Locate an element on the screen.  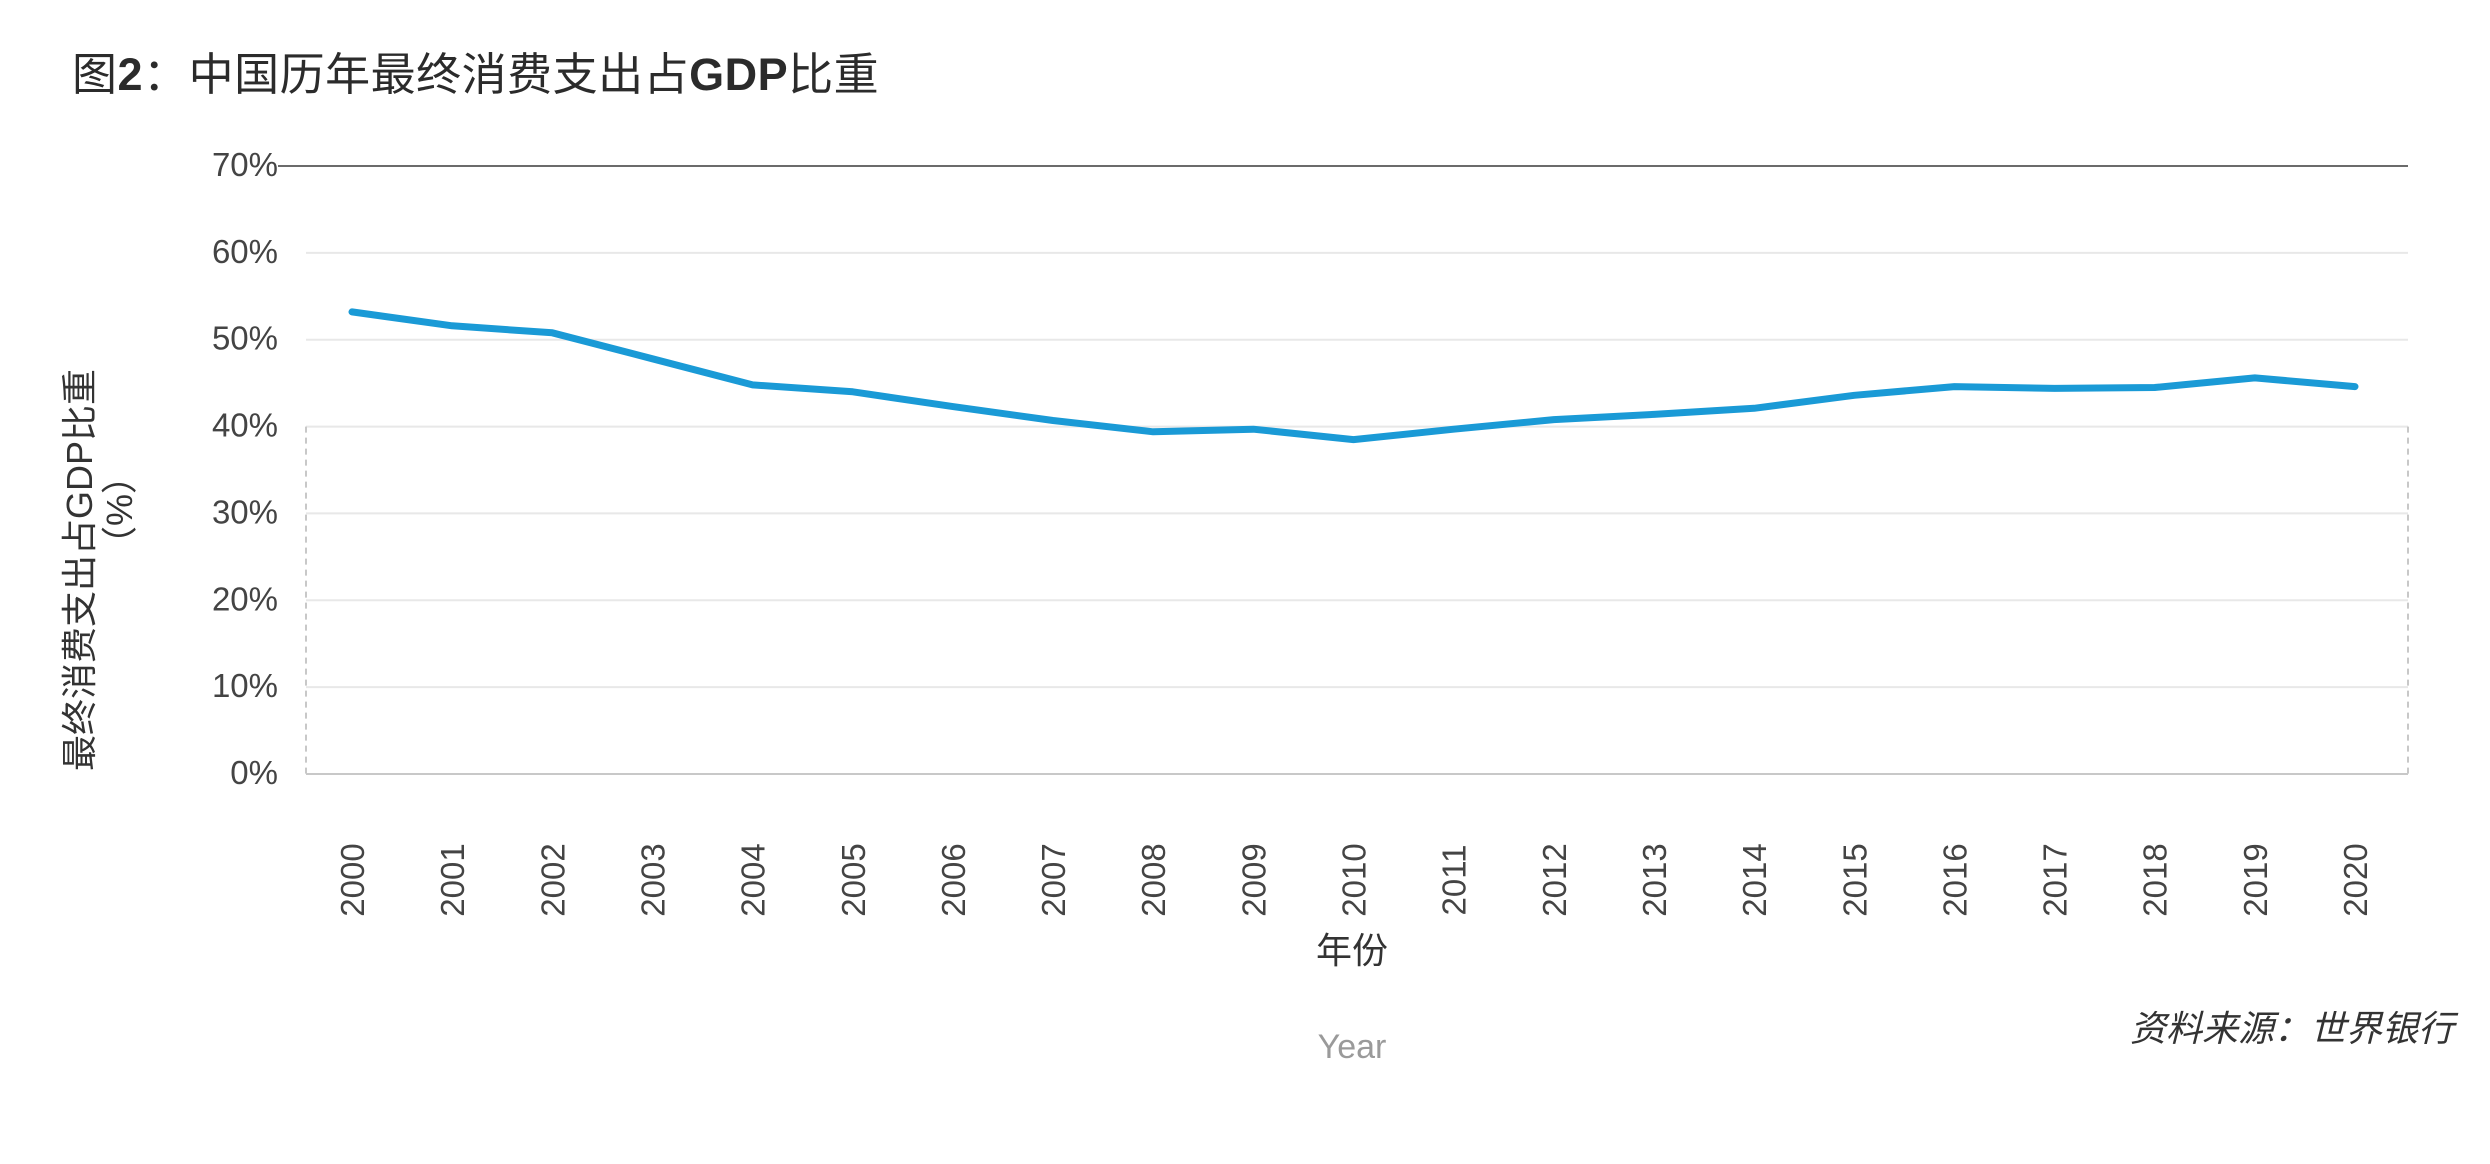
y-tick-label: 50% is located at coordinates (245, 338).